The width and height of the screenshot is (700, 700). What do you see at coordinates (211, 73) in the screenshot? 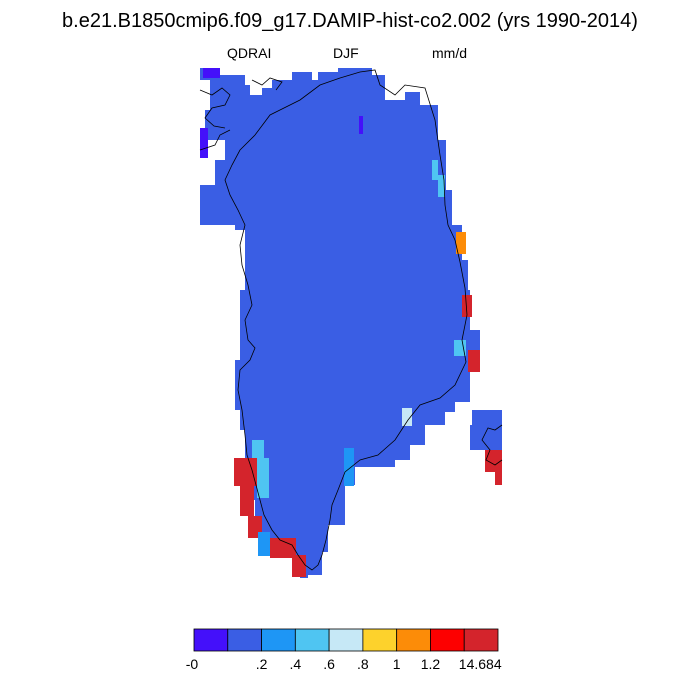
I see `cell-purple-nw` at bounding box center [211, 73].